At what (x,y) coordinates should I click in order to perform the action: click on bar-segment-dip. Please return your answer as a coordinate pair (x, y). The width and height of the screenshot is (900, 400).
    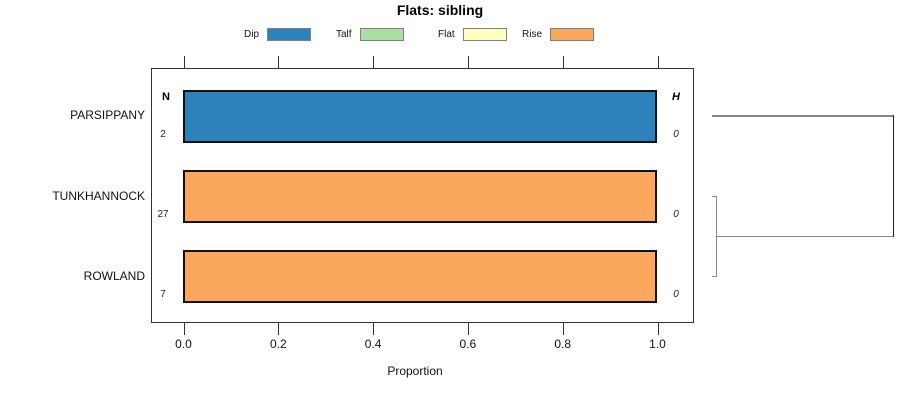
    Looking at the image, I should click on (420, 116).